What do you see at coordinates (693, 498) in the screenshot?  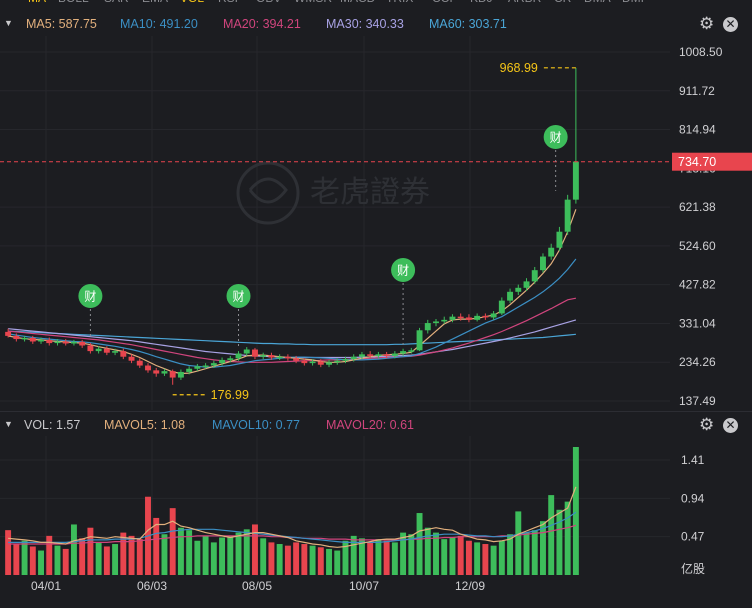 I see `volume-axis-tick: 0.94` at bounding box center [693, 498].